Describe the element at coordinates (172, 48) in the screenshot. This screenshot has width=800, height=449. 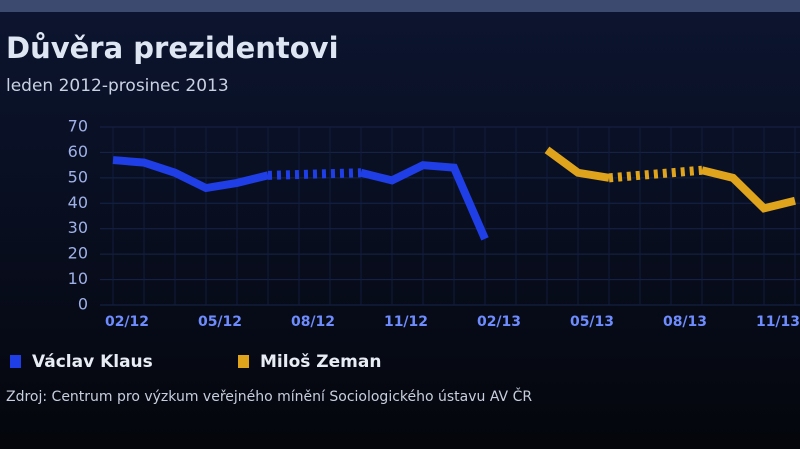
I see `chart-title: Důvěra prezidentovi` at that location.